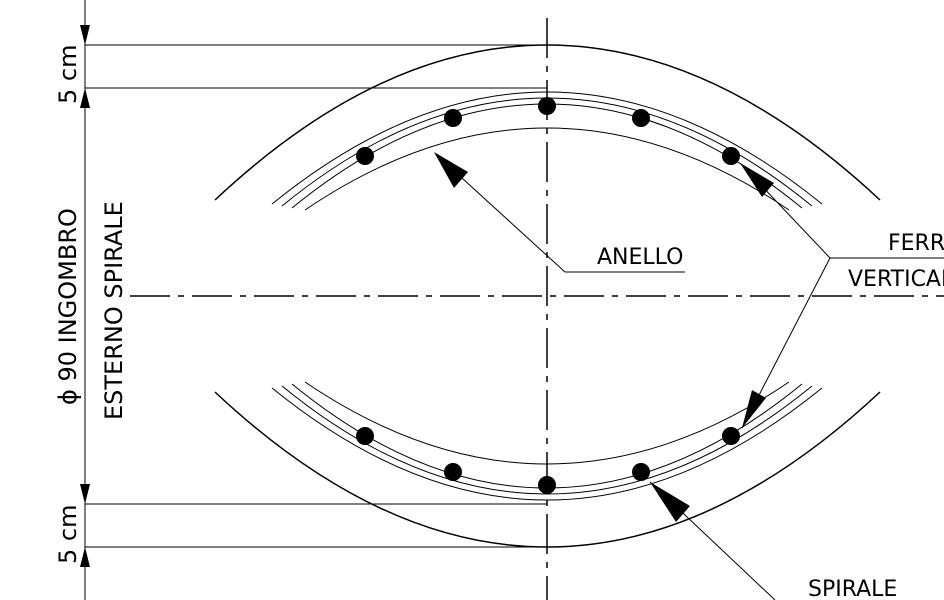 The height and width of the screenshot is (600, 944). Describe the element at coordinates (68, 534) in the screenshot. I see `dim-bottom-label: 5 cm` at that location.